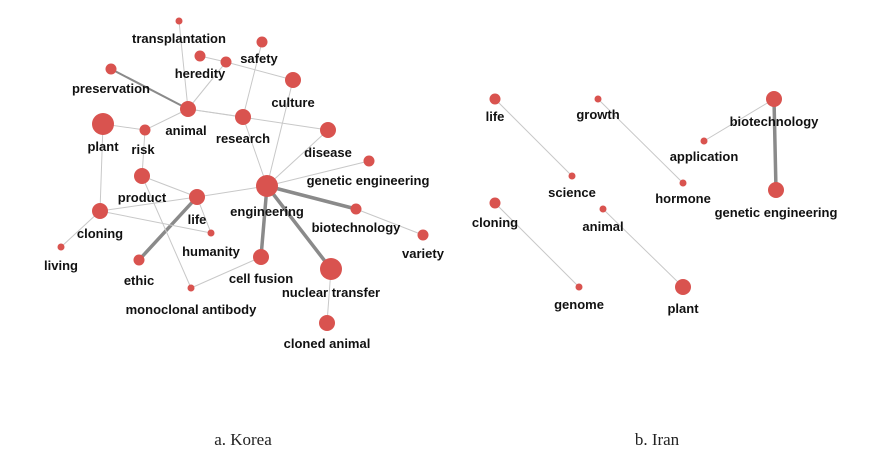  Describe the element at coordinates (61, 247) in the screenshot. I see `korea-node-living` at that location.